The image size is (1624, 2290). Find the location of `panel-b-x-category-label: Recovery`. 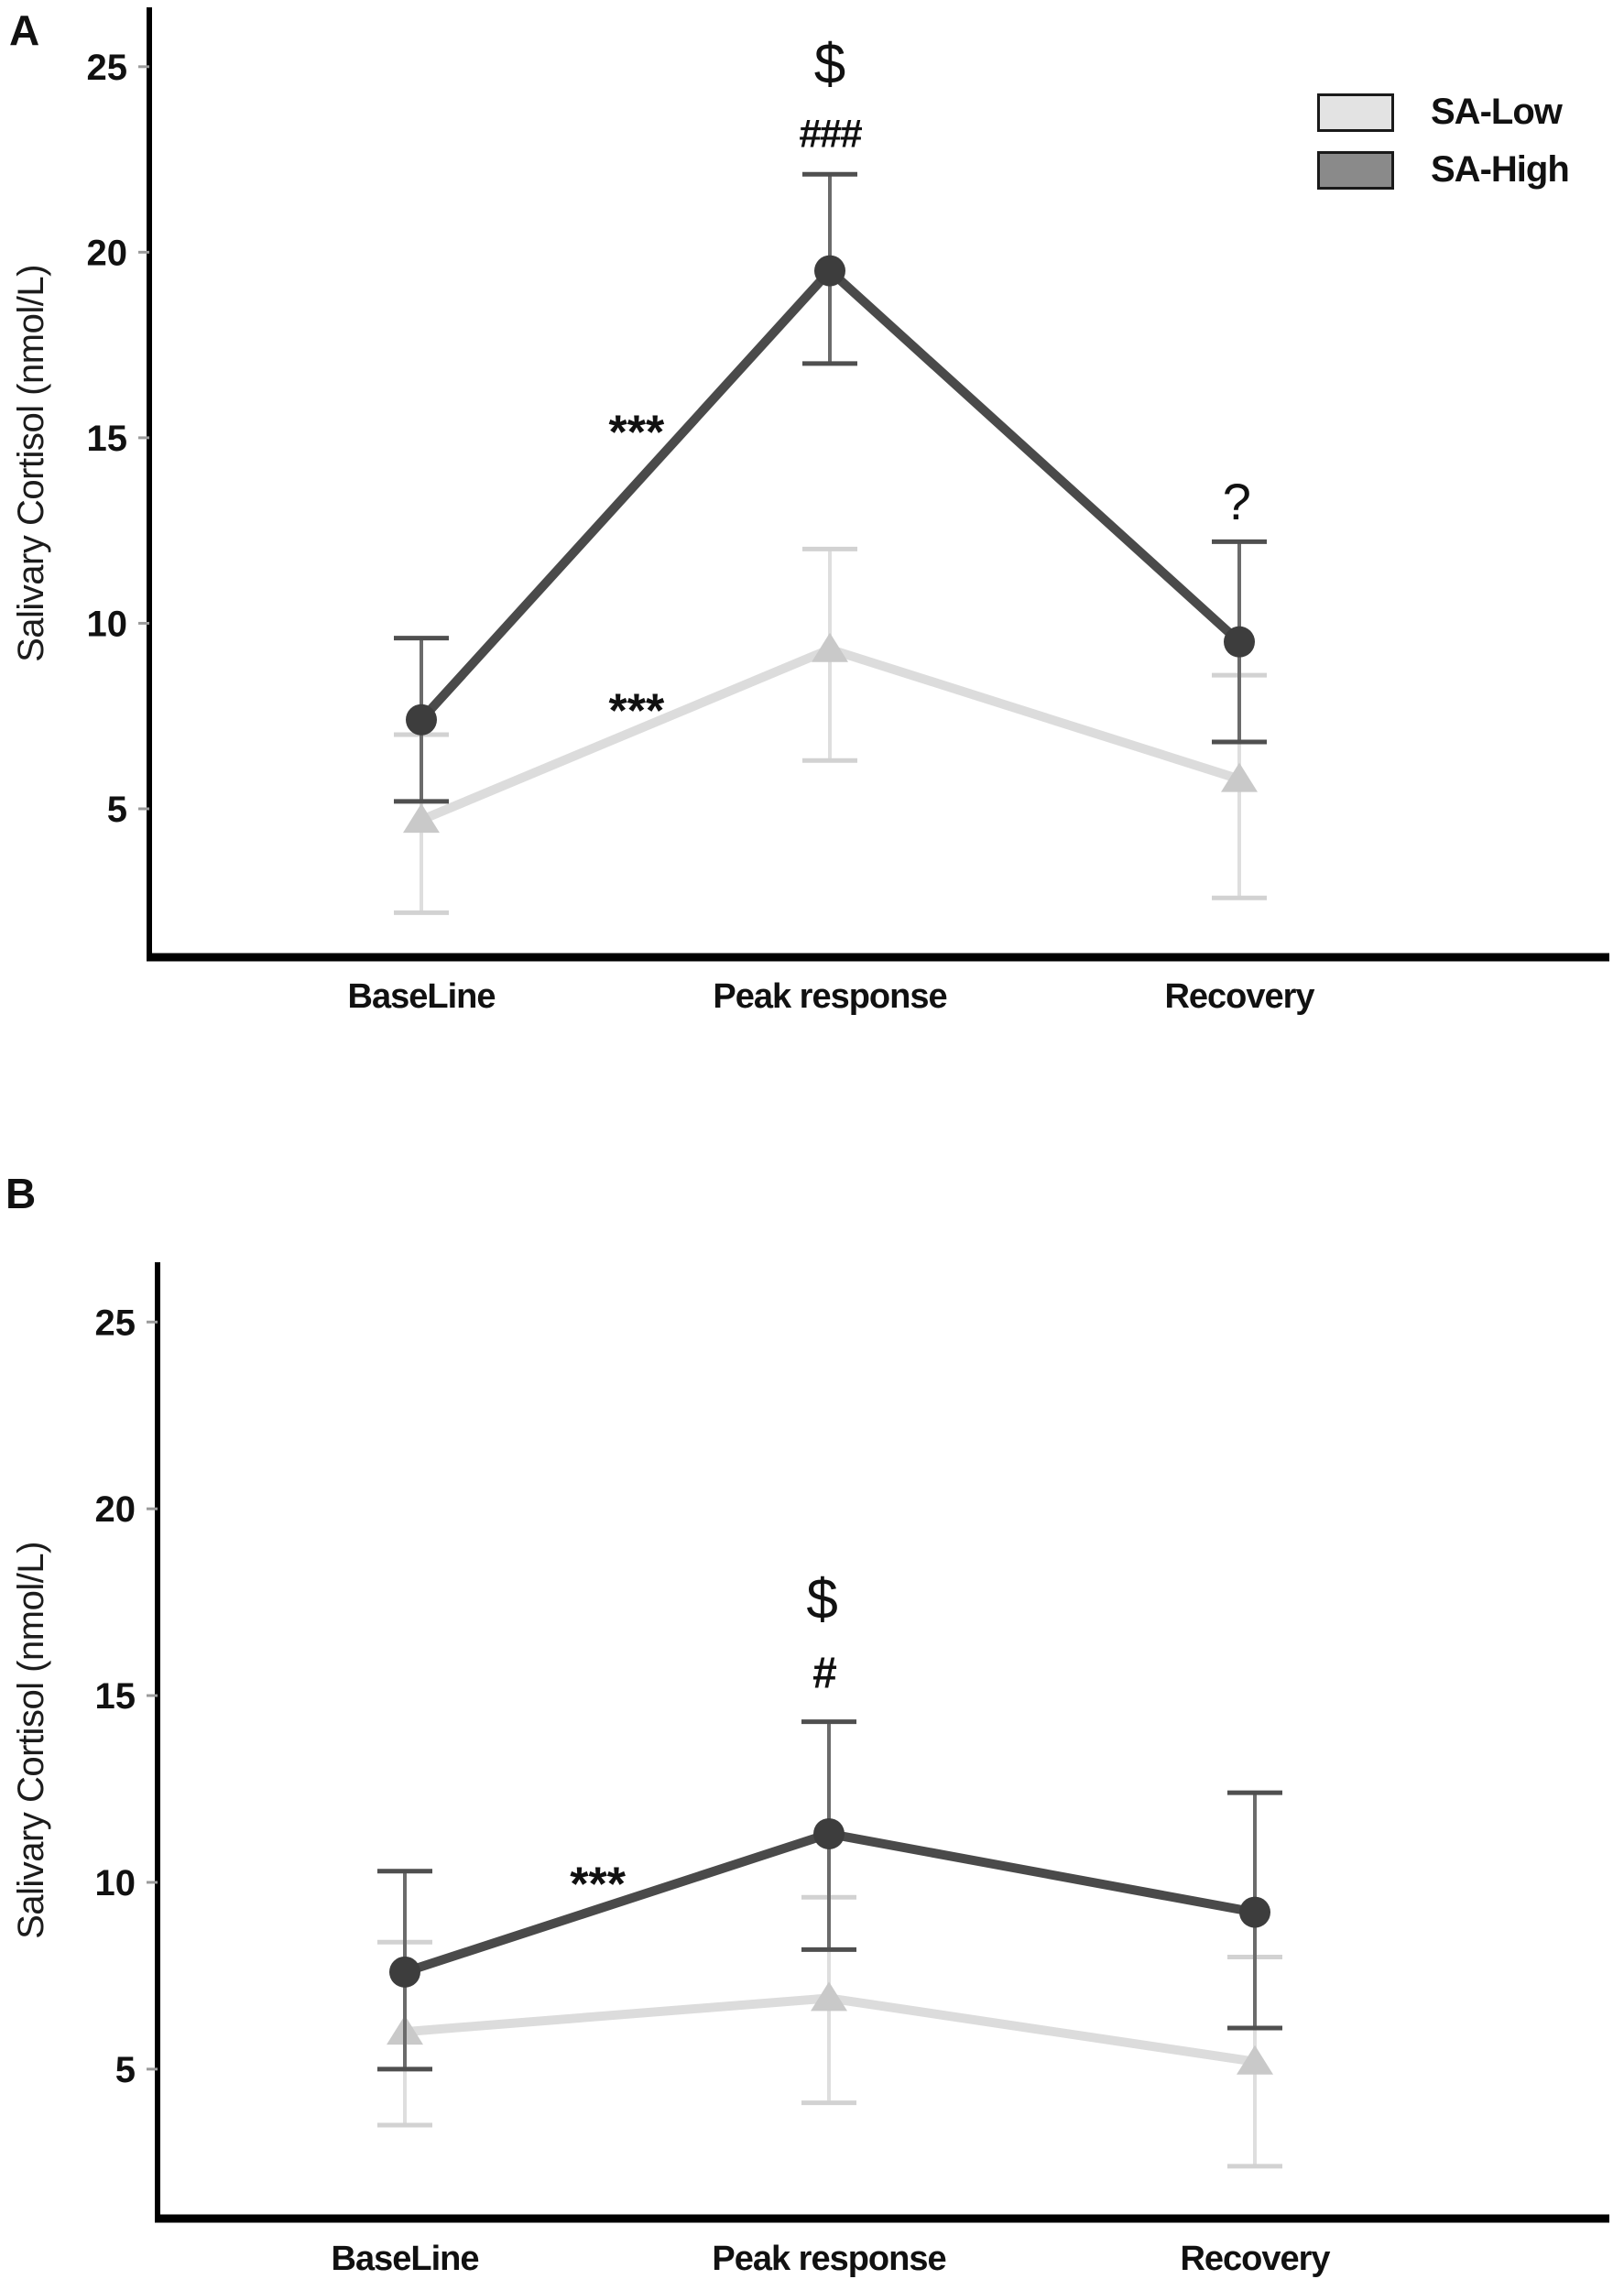

panel-b-x-category-label: Recovery is located at coordinates (1255, 2259).